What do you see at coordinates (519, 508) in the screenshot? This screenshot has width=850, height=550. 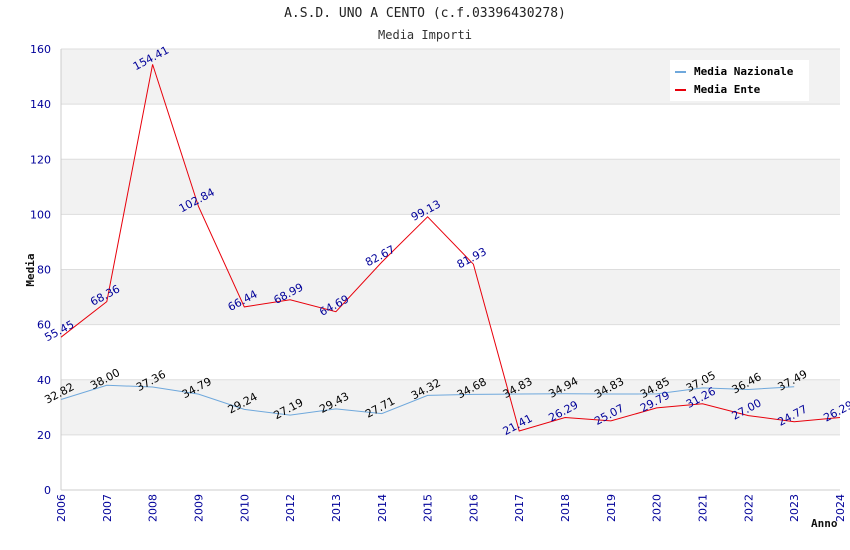 I see `x-tick-label: 2017` at bounding box center [519, 508].